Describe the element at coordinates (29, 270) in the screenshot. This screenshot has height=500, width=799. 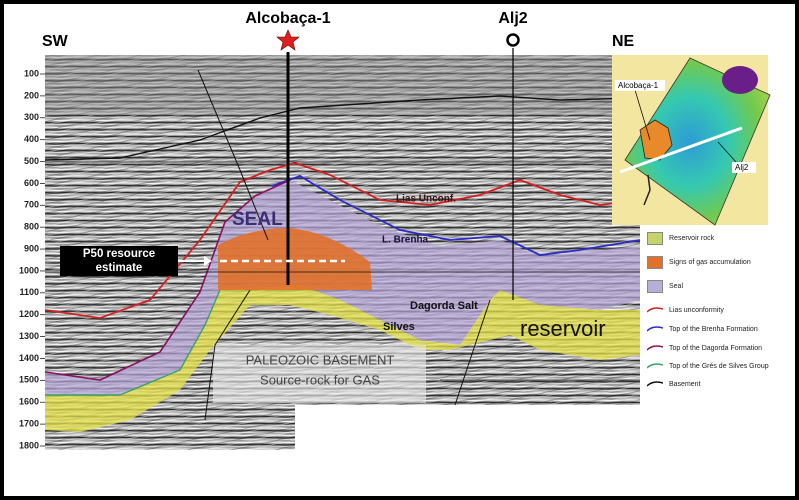
I see `depth-tick-label: 1000` at that location.